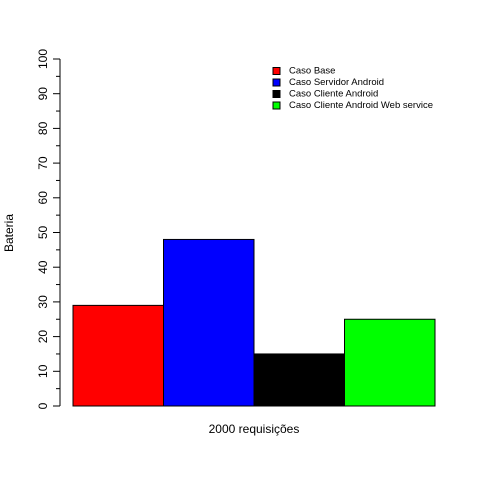 The height and width of the screenshot is (480, 480). I want to click on legend-label: Caso Cliente Android, so click(333, 94).